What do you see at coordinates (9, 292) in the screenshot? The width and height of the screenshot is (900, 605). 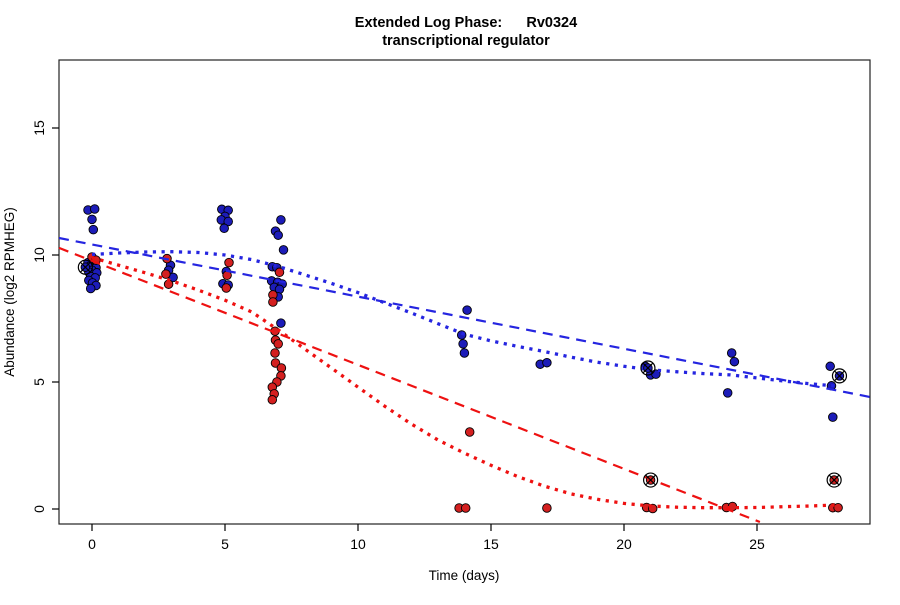 I see `y-axis-label: Abundance (log2 RPMHEG)` at bounding box center [9, 292].